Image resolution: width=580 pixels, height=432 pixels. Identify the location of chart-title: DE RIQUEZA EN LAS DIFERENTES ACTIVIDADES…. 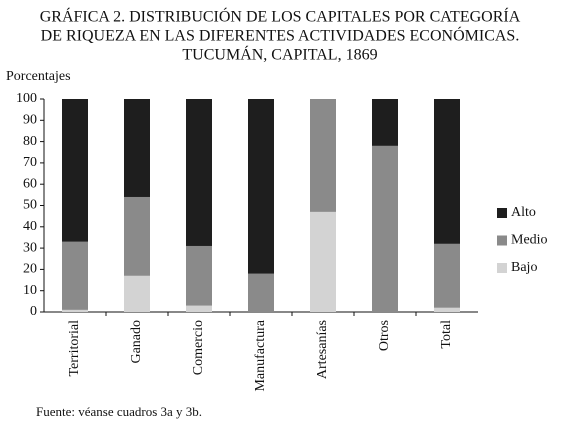
(280, 35).